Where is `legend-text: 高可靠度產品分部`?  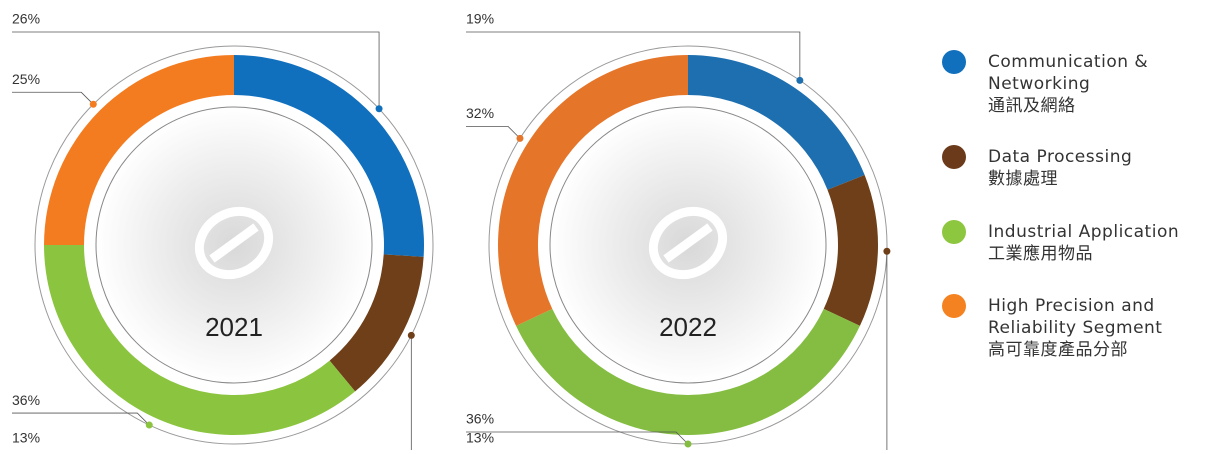 legend-text: 高可靠度產品分部 is located at coordinates (1058, 350).